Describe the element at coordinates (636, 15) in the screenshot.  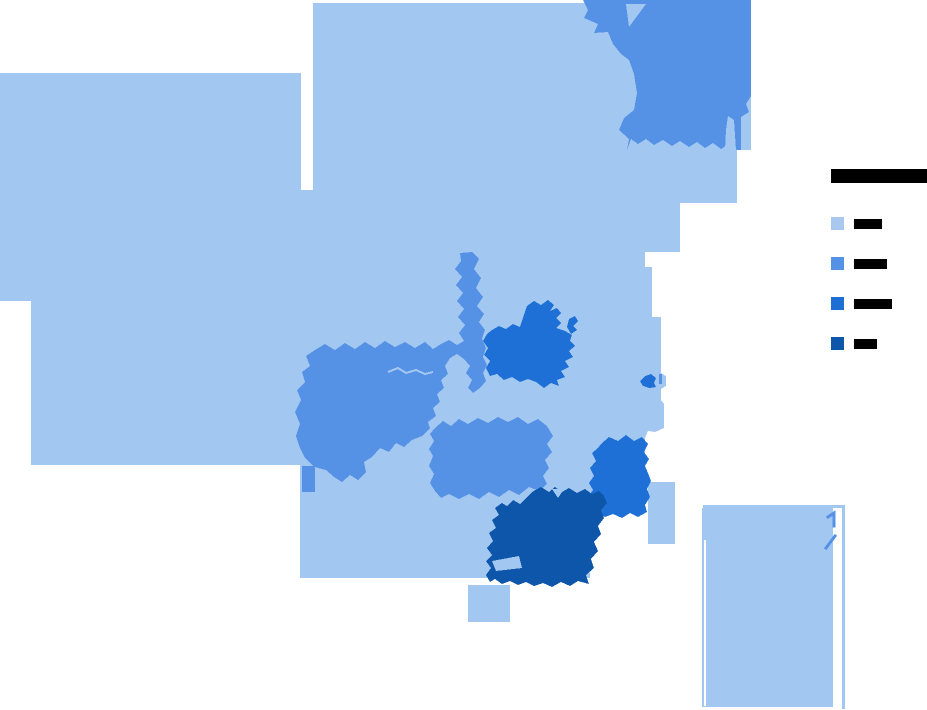
I see `northeast-light-notch` at that location.